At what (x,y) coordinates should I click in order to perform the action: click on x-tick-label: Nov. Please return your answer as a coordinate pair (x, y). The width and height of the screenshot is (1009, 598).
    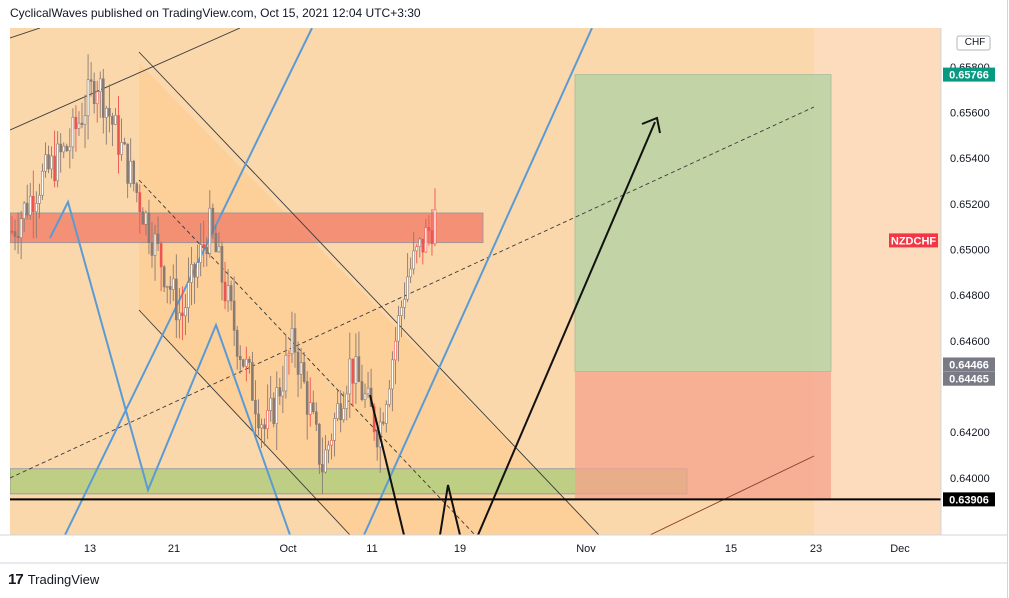
    Looking at the image, I should click on (586, 549).